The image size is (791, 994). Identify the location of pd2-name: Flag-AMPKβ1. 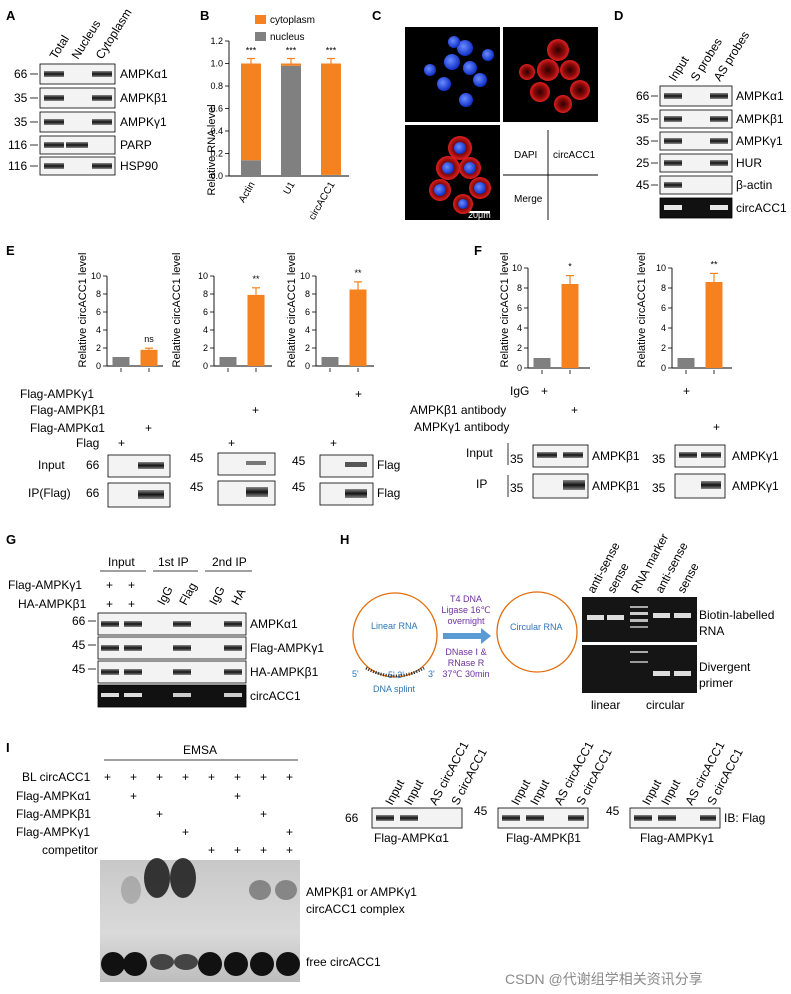
(543, 838).